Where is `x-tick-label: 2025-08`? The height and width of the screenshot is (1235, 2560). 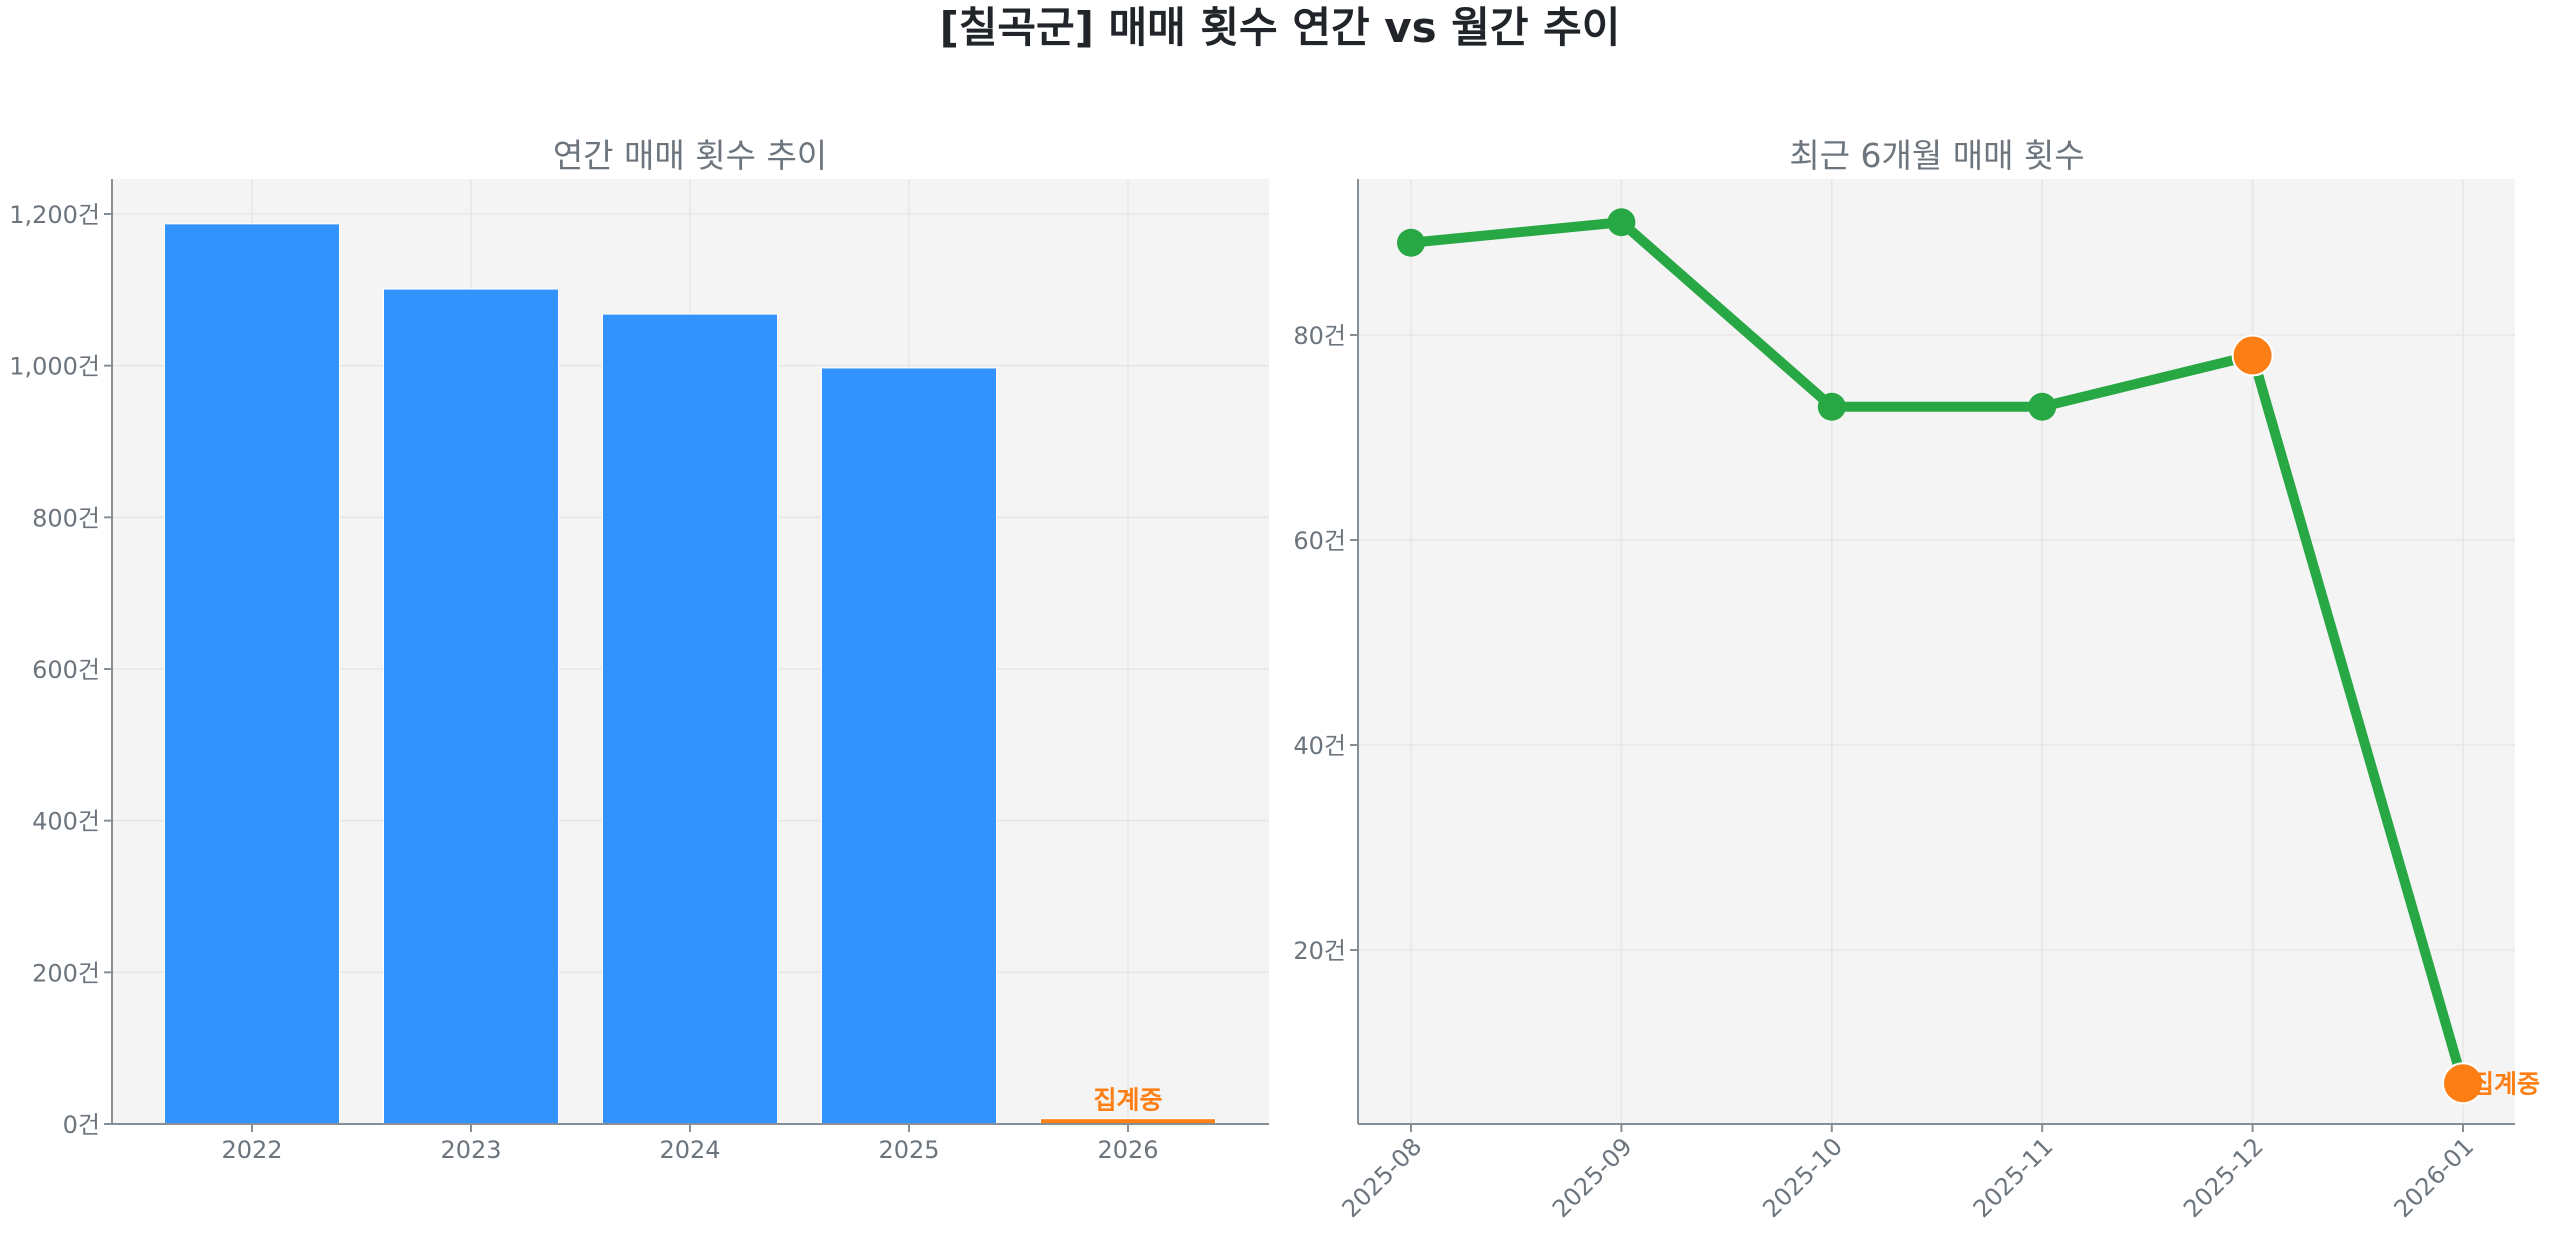
x-tick-label: 2025-08 is located at coordinates (1382, 1177).